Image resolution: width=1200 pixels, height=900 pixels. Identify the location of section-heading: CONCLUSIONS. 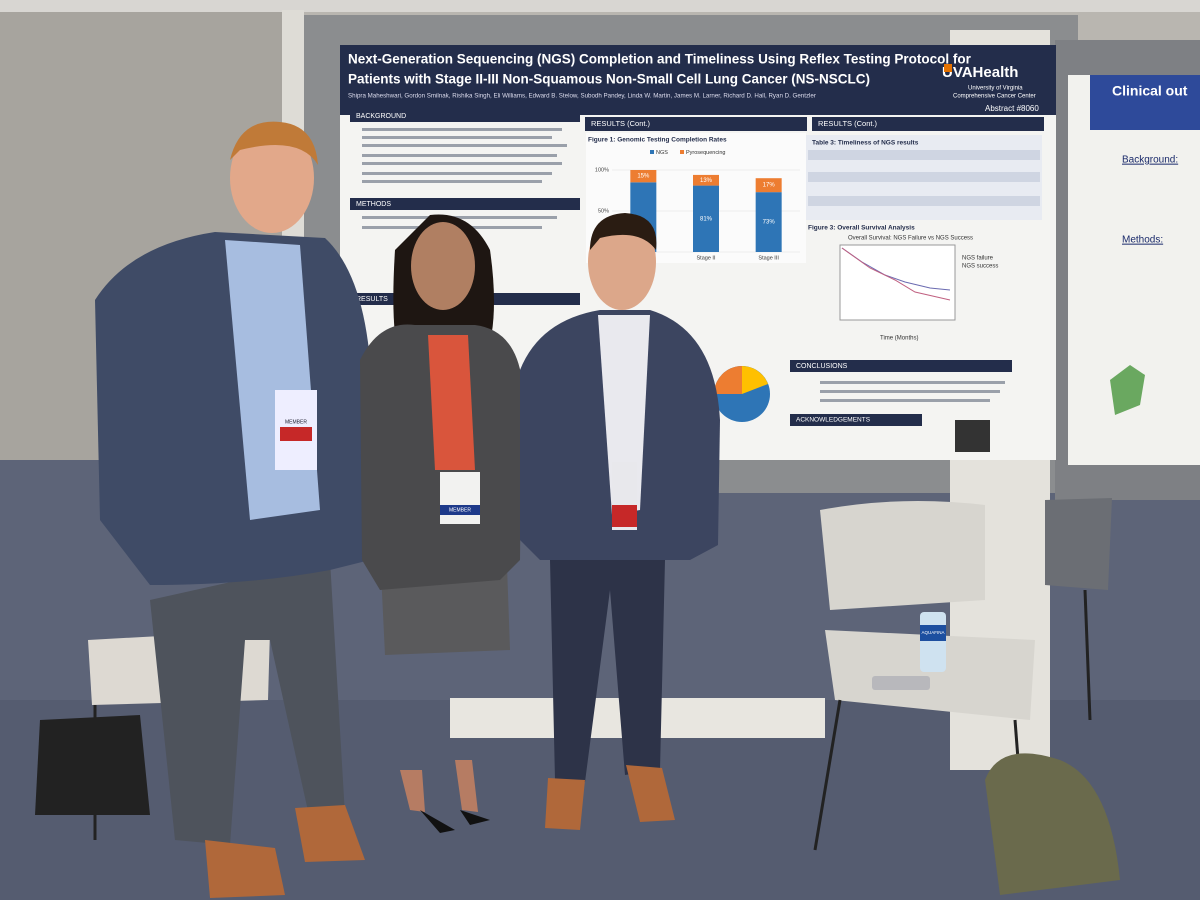
(822, 366).